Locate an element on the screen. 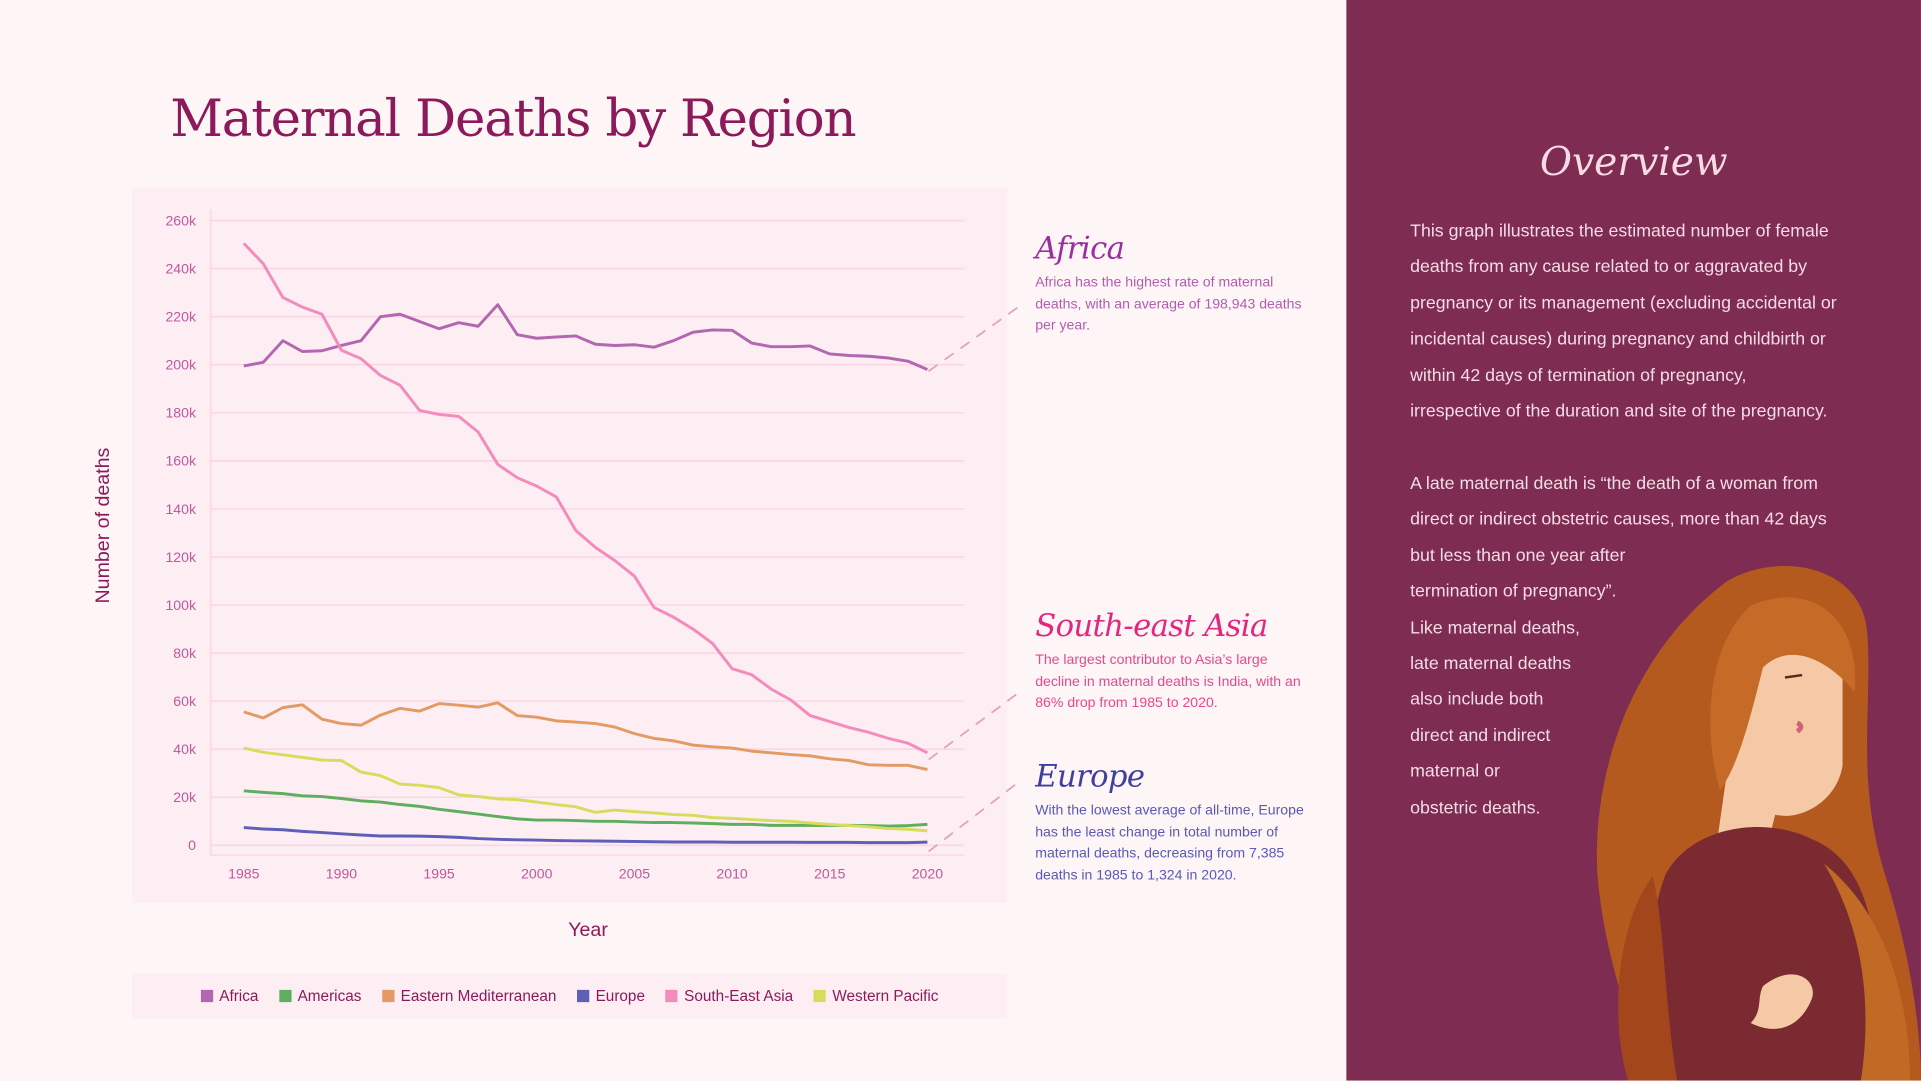 This screenshot has width=1921, height=1081. annotation-heading: Europe is located at coordinates (1090, 776).